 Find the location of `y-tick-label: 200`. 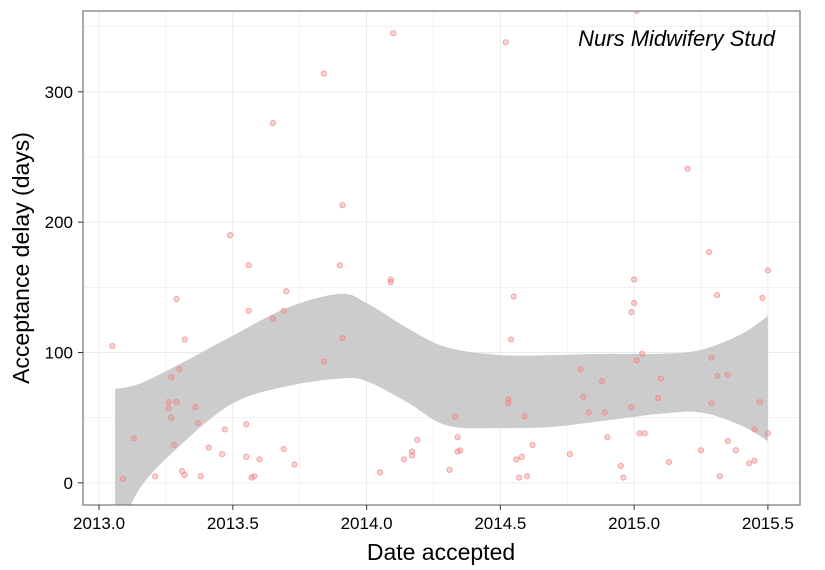

y-tick-label: 200 is located at coordinates (59, 222).